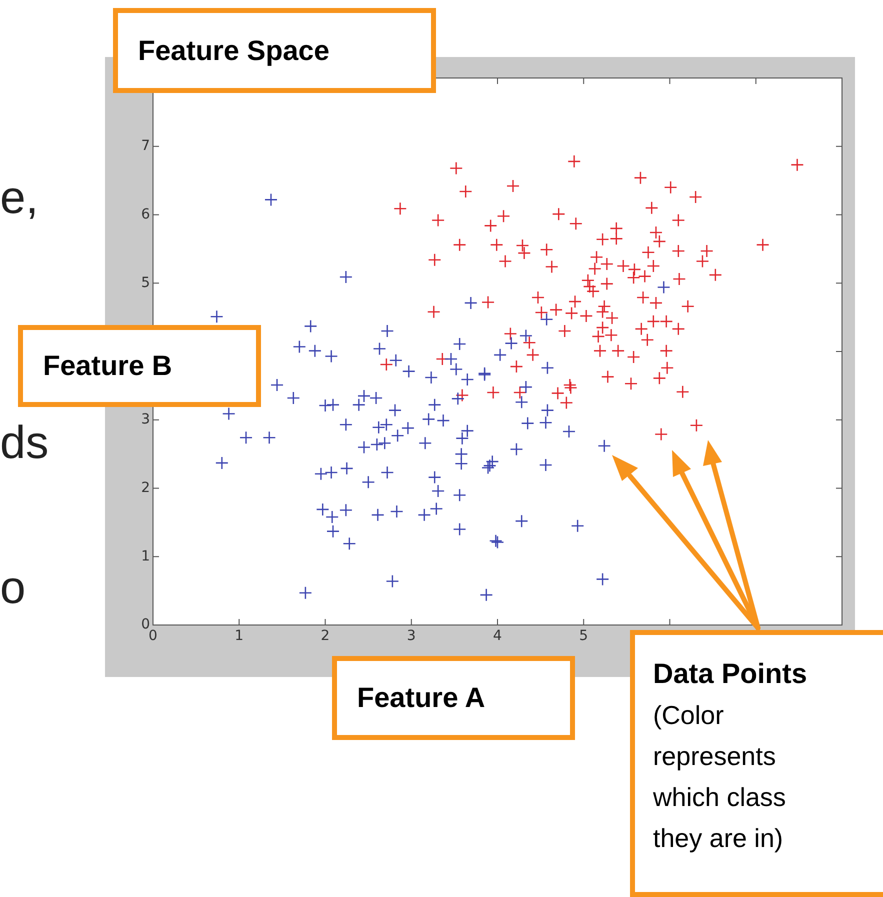 This screenshot has height=897, width=883. Describe the element at coordinates (145, 146) in the screenshot. I see `y-tick-label: 7` at that location.